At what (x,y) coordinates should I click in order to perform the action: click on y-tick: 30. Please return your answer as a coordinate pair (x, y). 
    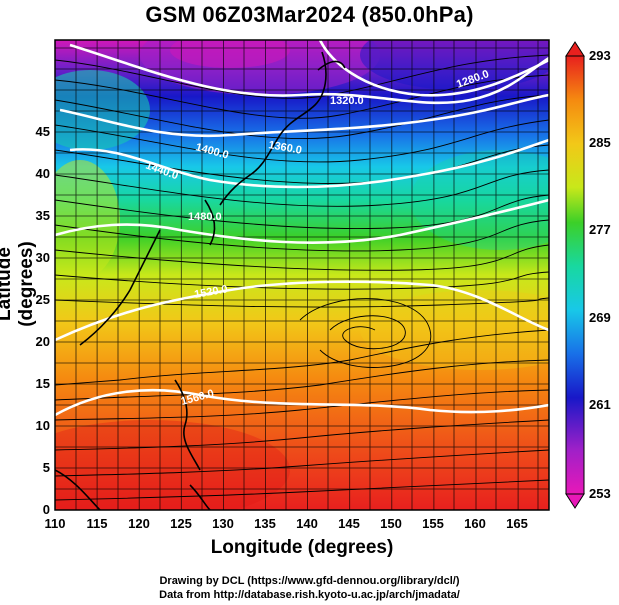
    Looking at the image, I should click on (42, 257).